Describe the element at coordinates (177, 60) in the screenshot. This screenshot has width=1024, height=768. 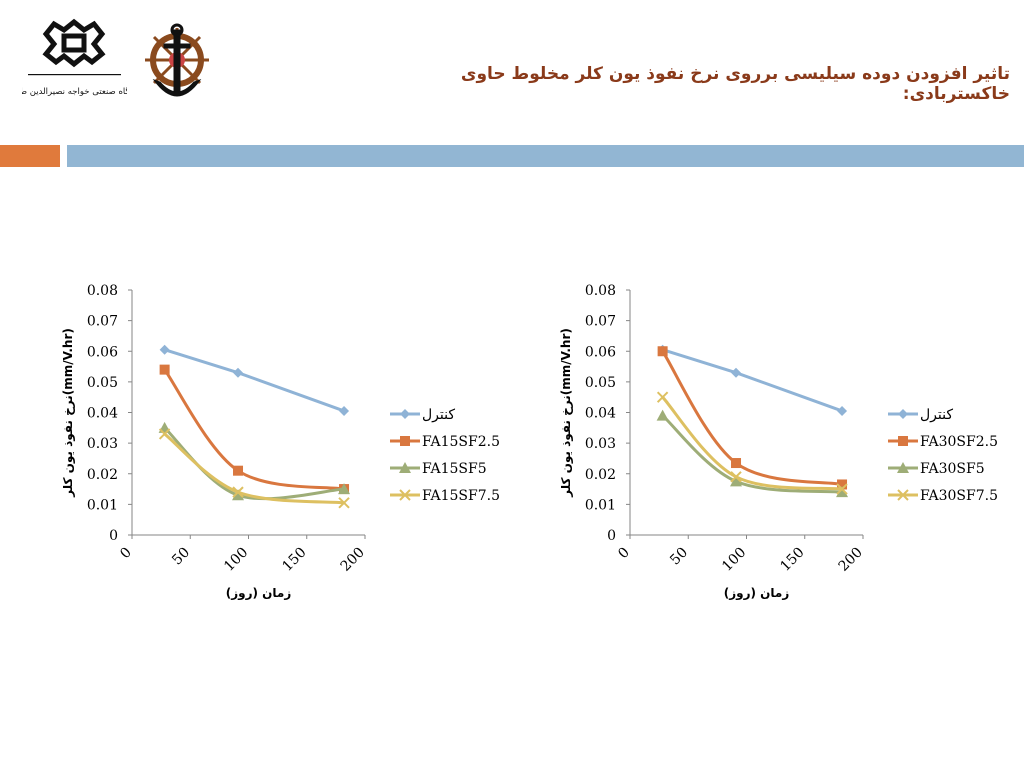
I see `navy-emblem-logo` at that location.